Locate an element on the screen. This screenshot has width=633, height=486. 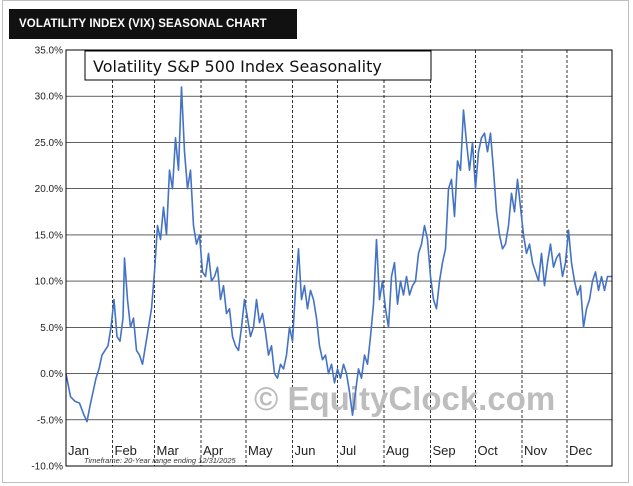
x-tick-label: Aug is located at coordinates (397, 450).